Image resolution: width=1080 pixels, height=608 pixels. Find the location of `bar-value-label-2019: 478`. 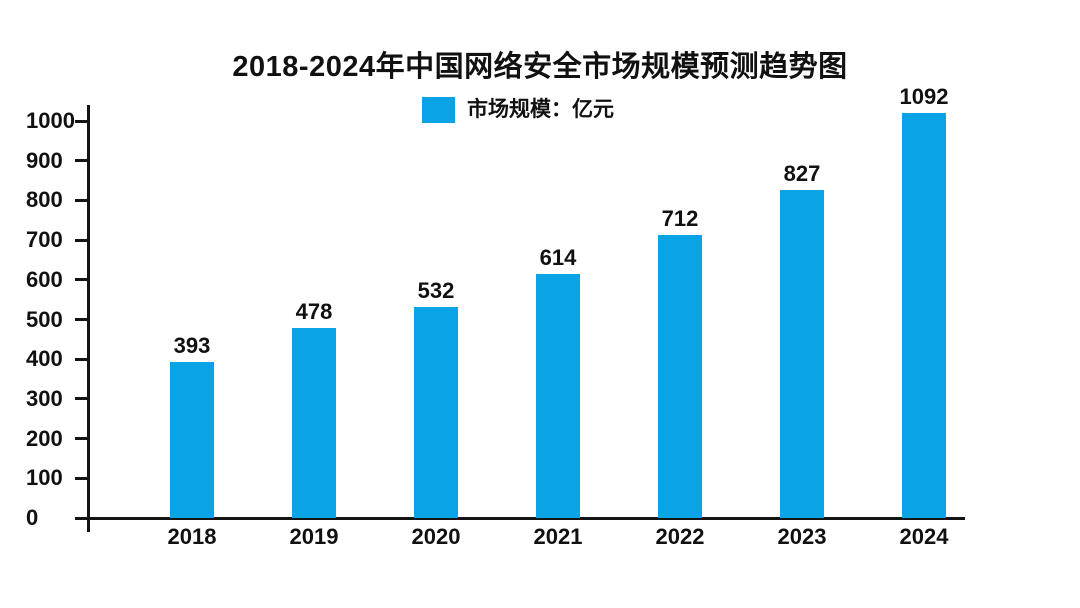

bar-value-label-2019: 478 is located at coordinates (314, 312).